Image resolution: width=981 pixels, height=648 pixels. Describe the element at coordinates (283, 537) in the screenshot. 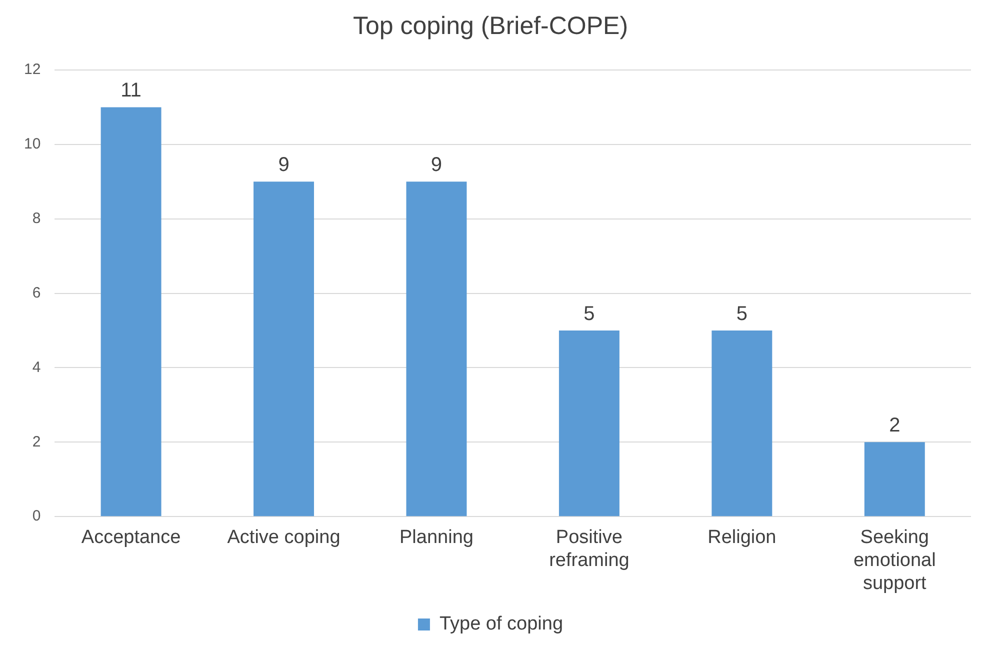

I see `x-tick-label: Active coping` at that location.